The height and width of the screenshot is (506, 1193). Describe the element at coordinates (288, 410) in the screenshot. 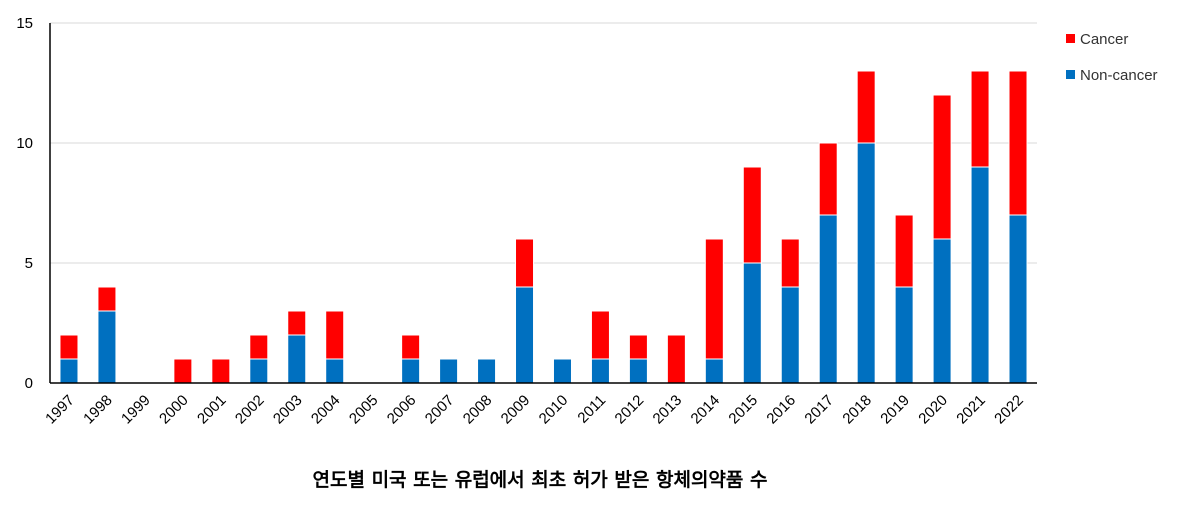

I see `x-tick-label: 2003` at that location.